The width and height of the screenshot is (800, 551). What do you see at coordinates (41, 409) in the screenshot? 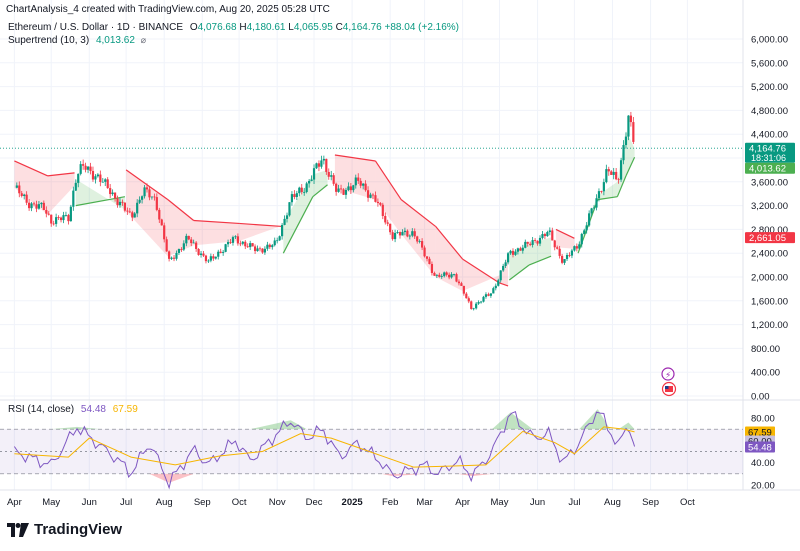
I see `rsi-label: RSI (14, close)` at bounding box center [41, 409].